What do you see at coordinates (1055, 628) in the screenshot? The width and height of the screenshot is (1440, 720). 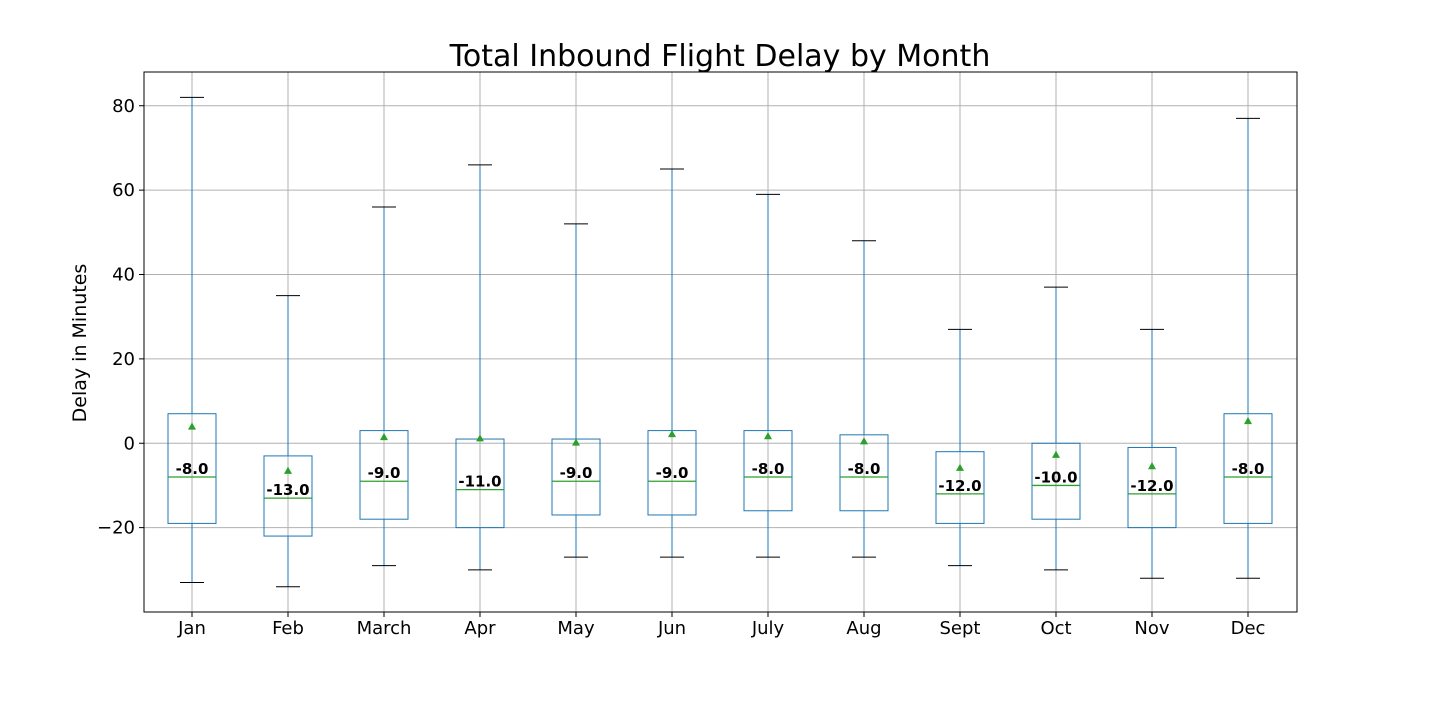 I see `x-tick-label: Oct` at bounding box center [1055, 628].